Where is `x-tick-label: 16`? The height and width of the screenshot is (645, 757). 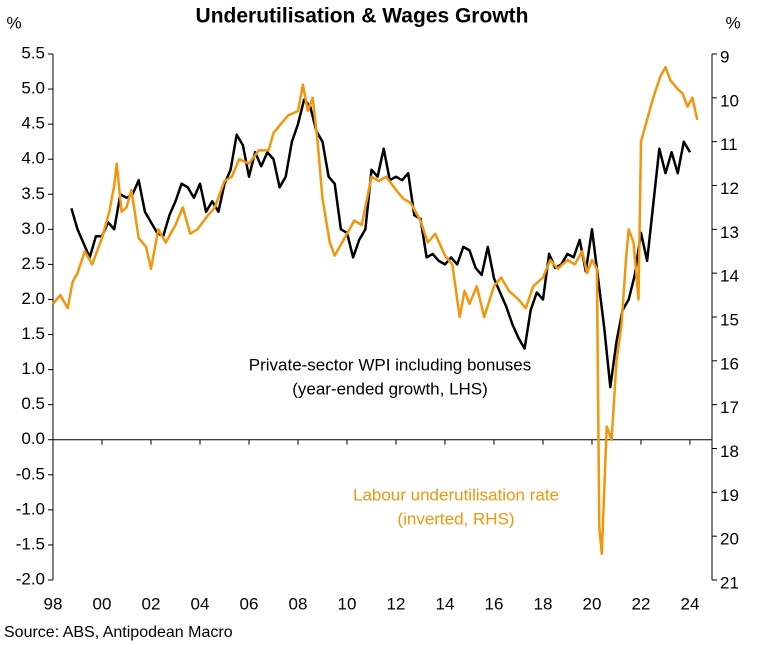 x-tick-label: 16 is located at coordinates (494, 603).